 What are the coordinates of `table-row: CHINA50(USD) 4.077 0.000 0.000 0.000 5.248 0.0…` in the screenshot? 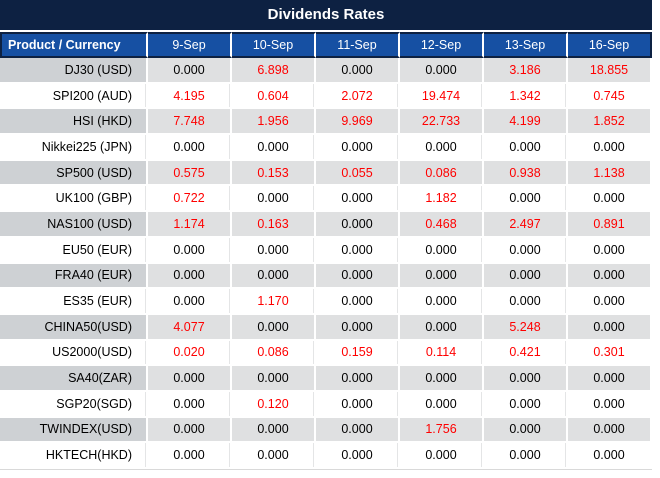 It's located at (326, 327).